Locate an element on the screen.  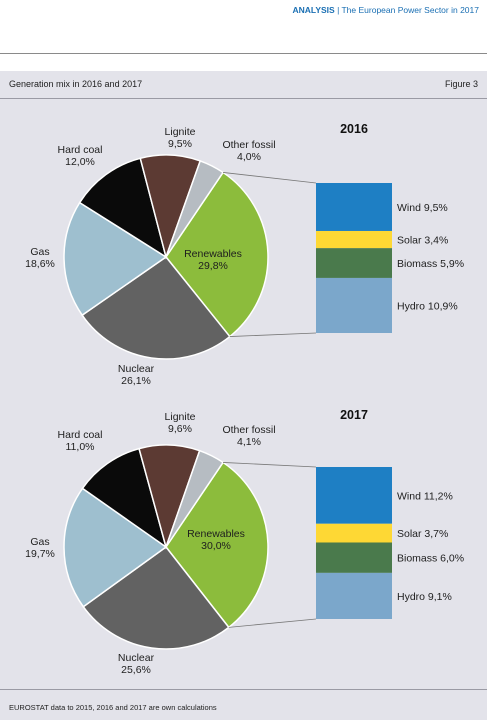
pie-slice-renewables-2017 is located at coordinates (217, 545).